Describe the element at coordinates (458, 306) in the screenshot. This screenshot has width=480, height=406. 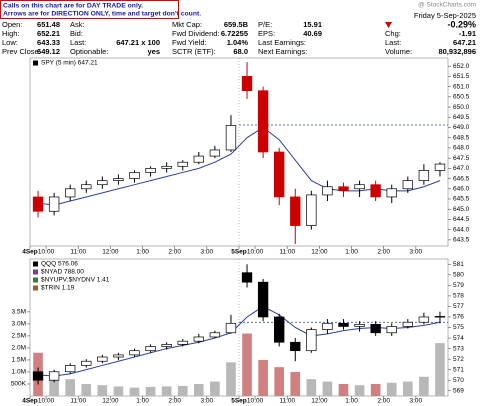
I see `y-tick-label: 577` at that location.